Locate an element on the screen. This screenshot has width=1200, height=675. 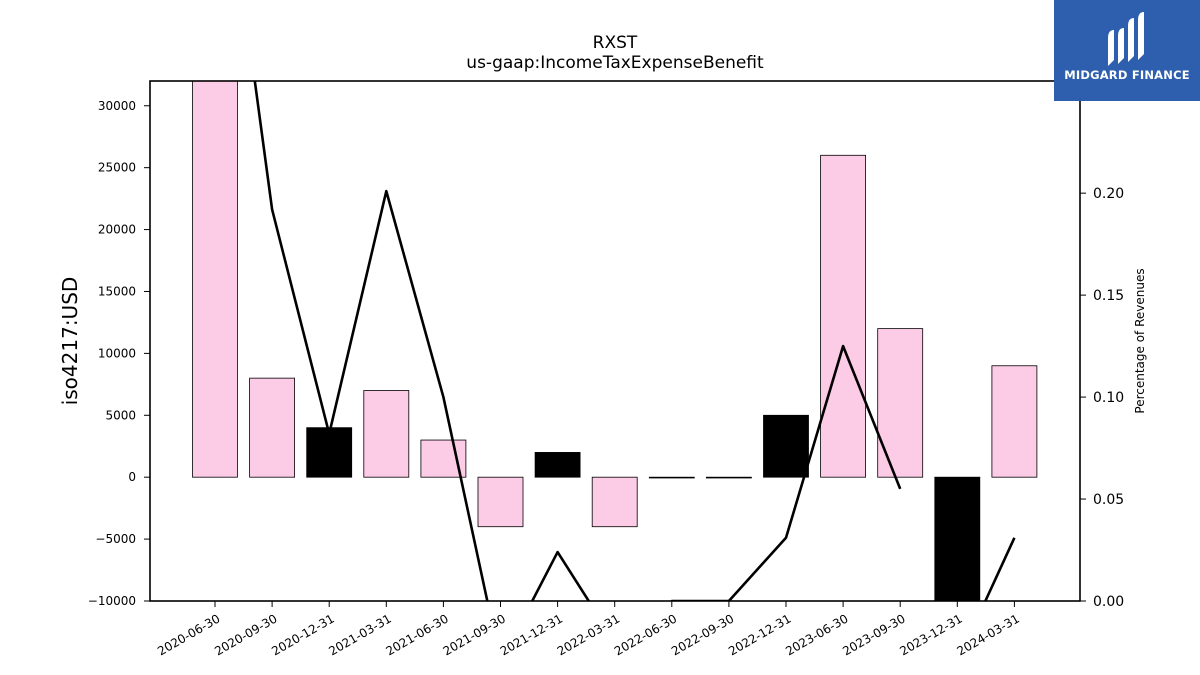
x-tick-label: 2022-09-30 is located at coordinates (702, 634).